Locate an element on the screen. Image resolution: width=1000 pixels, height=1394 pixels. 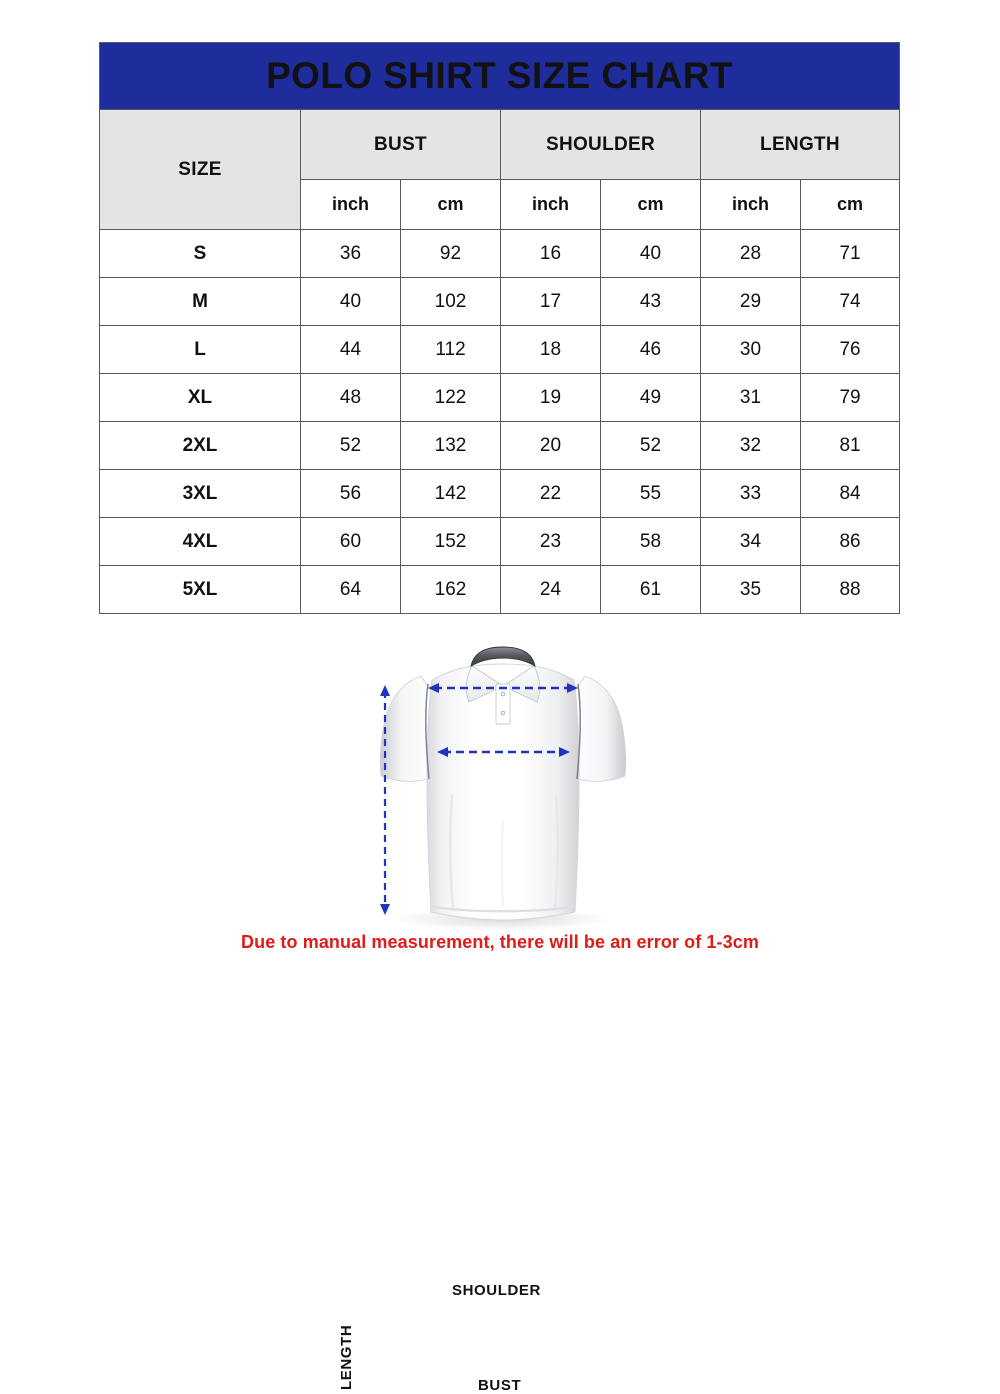
cell-3xl-length-inch: 33 is located at coordinates (750, 493).